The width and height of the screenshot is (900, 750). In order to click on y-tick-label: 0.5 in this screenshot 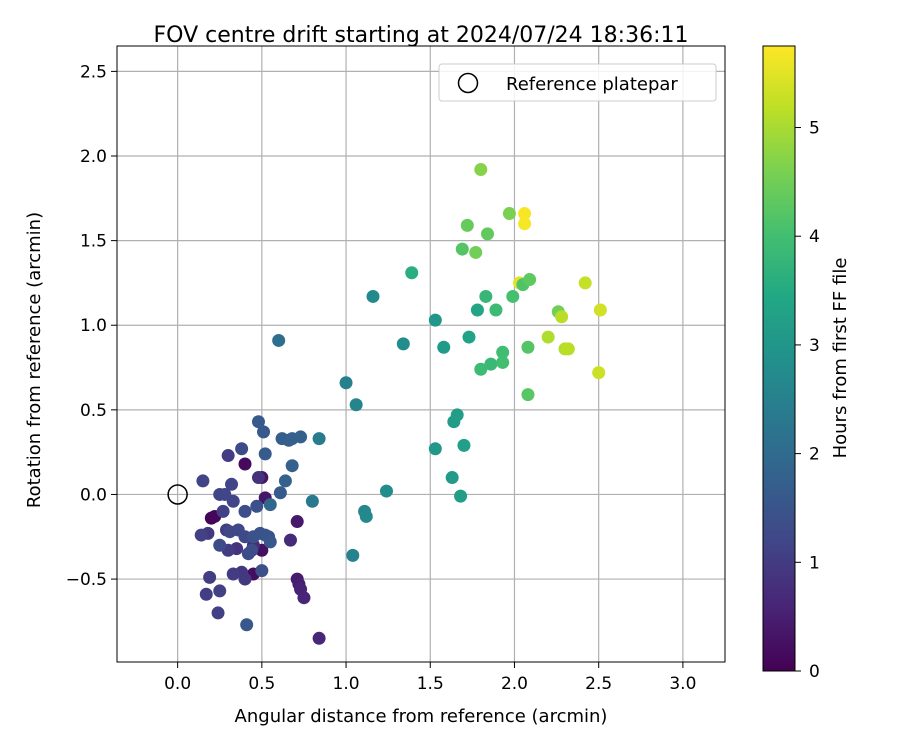, I will do `click(93, 411)`.